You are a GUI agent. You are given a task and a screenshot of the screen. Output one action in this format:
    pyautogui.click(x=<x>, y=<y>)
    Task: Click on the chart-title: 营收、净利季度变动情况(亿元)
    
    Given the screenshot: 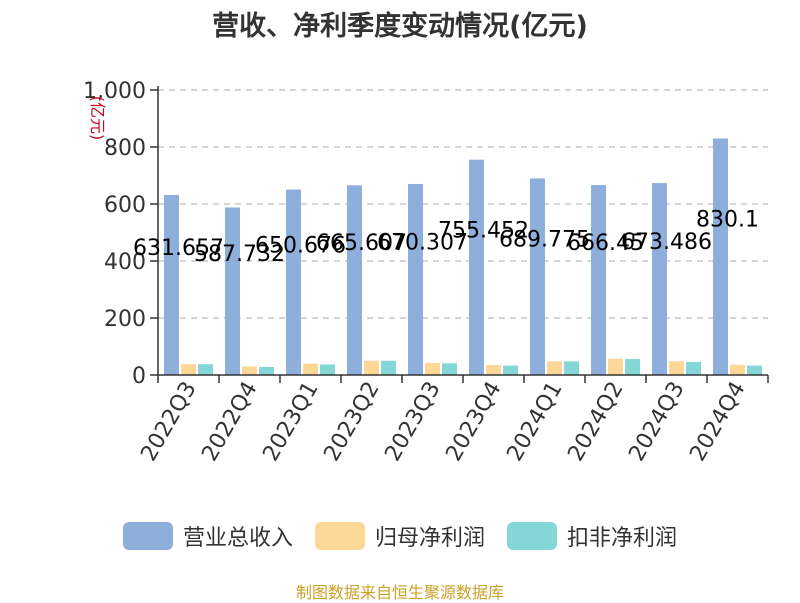 What is the action you would take?
    pyautogui.click(x=400, y=26)
    